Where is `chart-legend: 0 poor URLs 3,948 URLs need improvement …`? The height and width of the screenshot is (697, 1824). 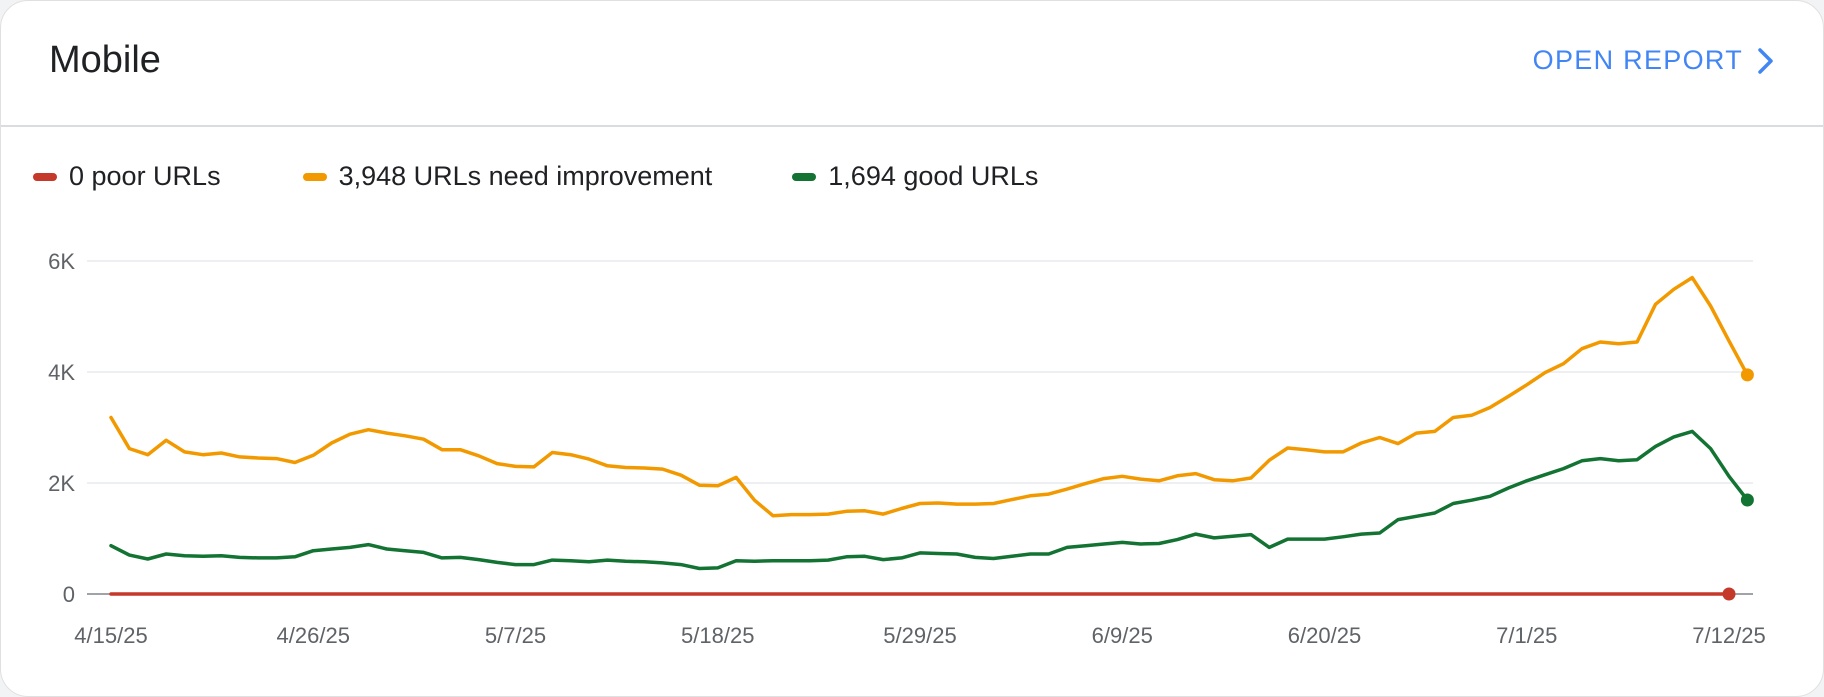
chart-legend: 0 poor URLs 3,948 URLs need improvement … is located at coordinates (576, 176).